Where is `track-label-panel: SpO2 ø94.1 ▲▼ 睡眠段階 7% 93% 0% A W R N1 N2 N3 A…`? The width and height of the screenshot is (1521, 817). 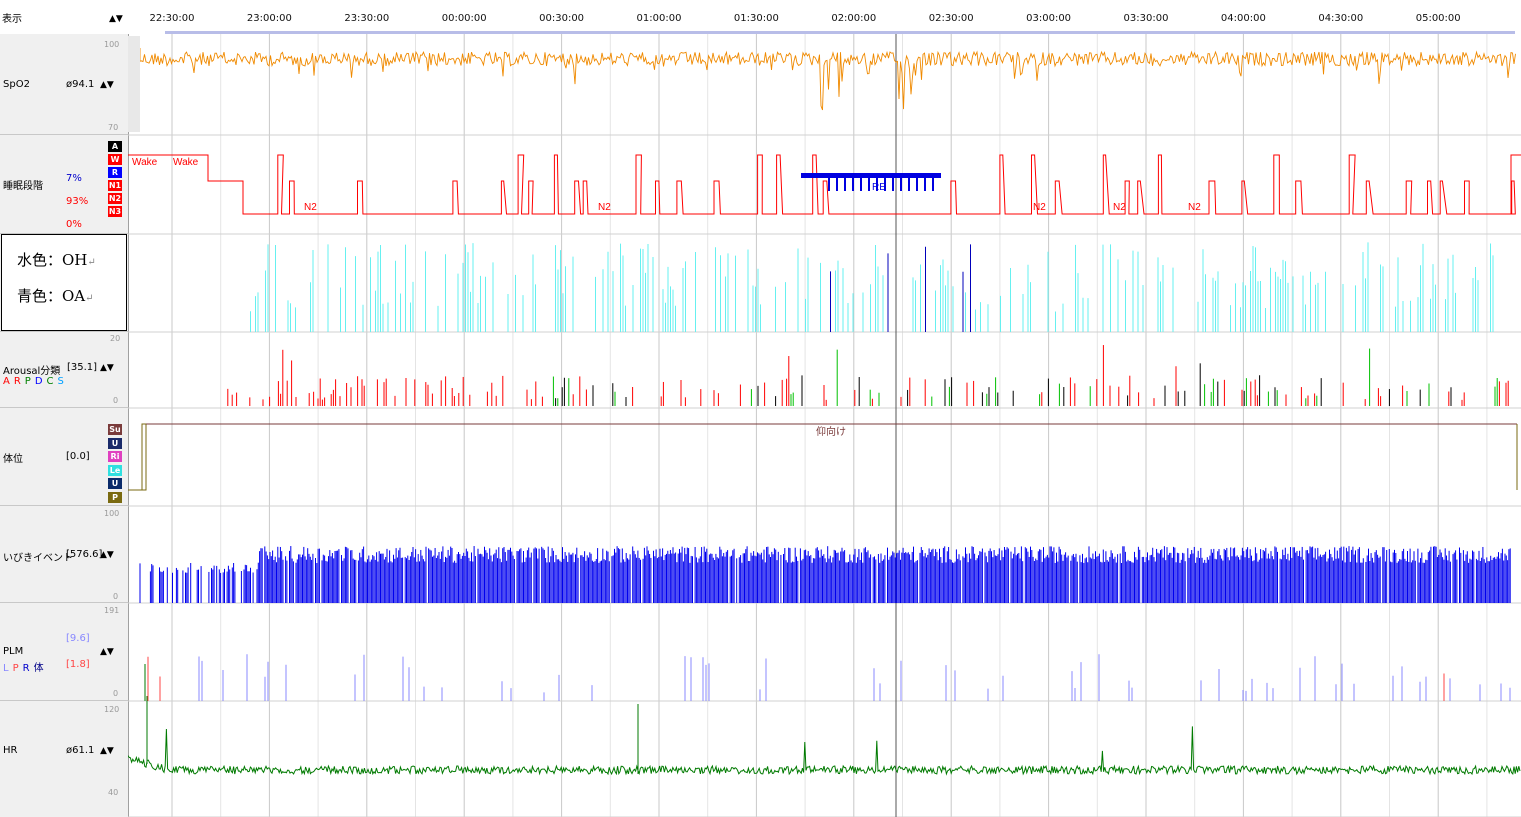 track-label-panel: SpO2 ø94.1 ▲▼ 睡眠段階 7% 93% 0% A W R N1 N2 N3 A… is located at coordinates (64, 425).